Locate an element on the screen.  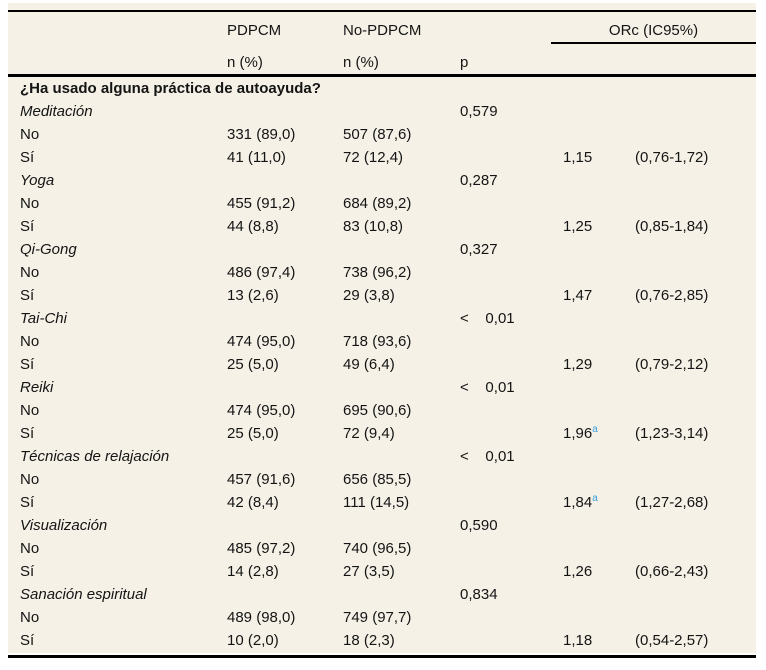
practice-row: Meditación 0,579 is located at coordinates (382, 111).